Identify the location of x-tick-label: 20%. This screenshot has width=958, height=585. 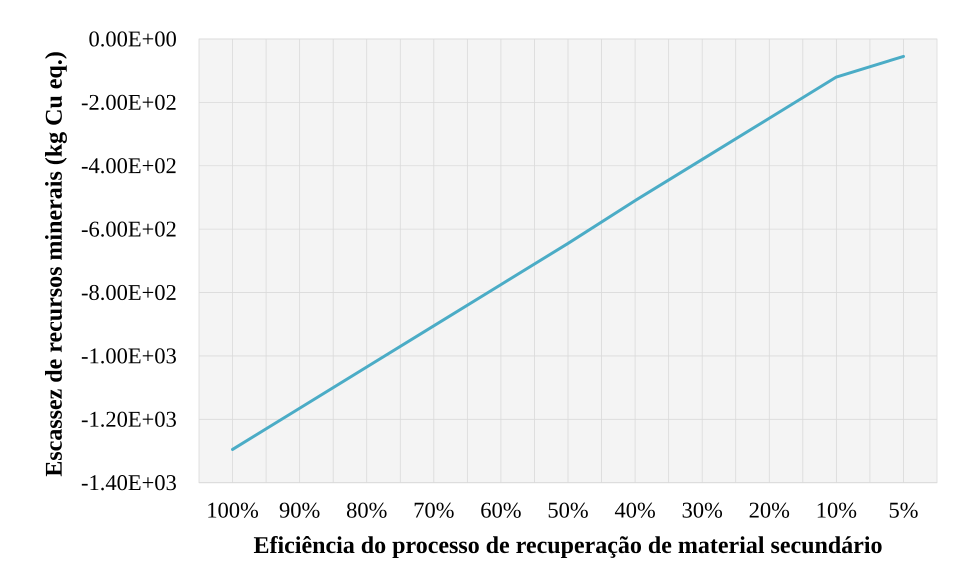
(770, 510).